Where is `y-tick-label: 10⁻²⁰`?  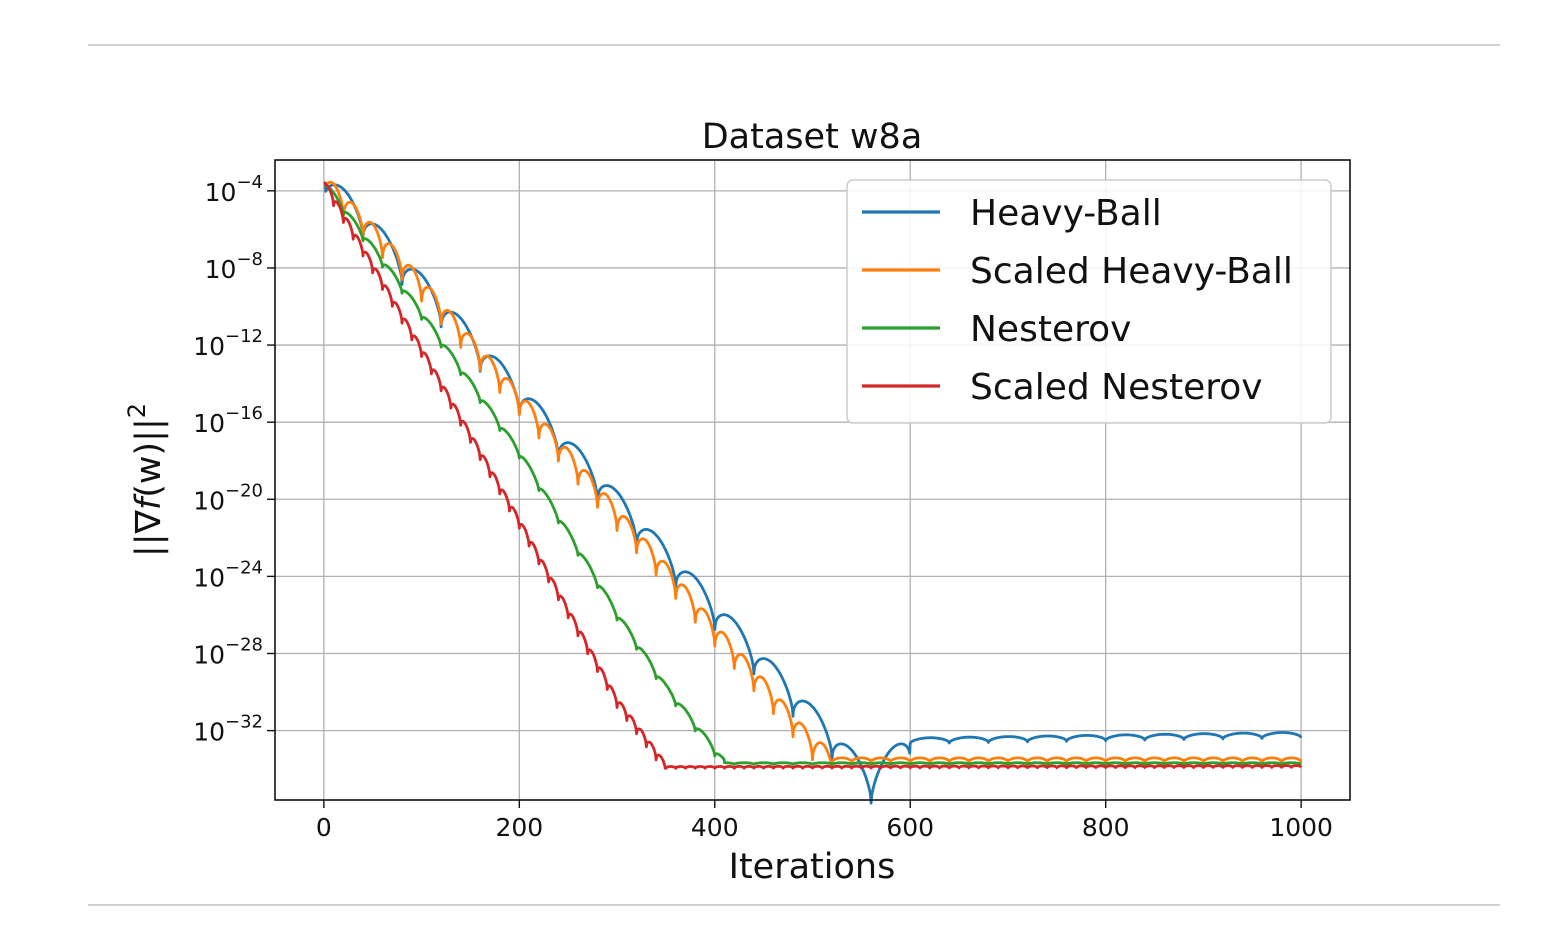
y-tick-label: 10⁻²⁰ is located at coordinates (228, 497).